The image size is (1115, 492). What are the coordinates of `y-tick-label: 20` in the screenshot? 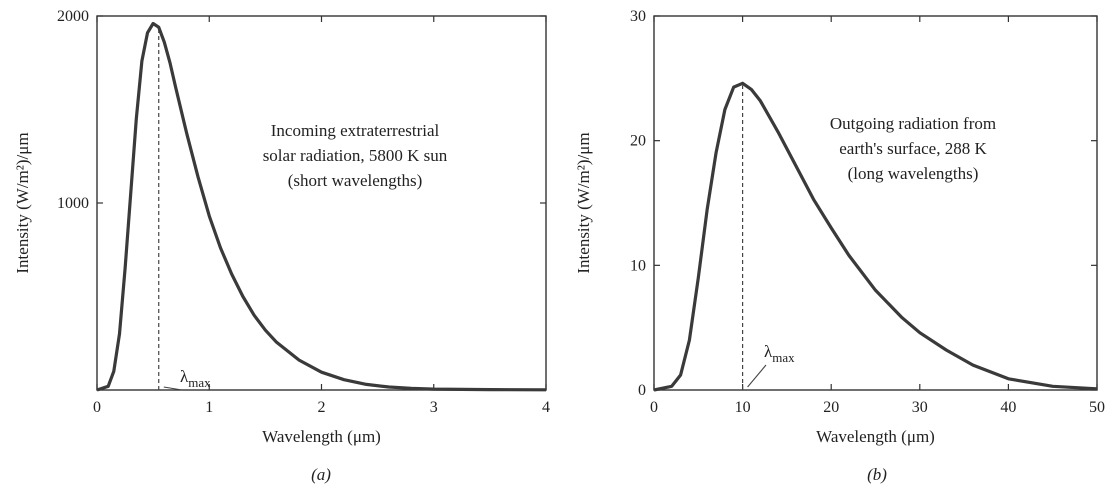 It's located at (638, 141).